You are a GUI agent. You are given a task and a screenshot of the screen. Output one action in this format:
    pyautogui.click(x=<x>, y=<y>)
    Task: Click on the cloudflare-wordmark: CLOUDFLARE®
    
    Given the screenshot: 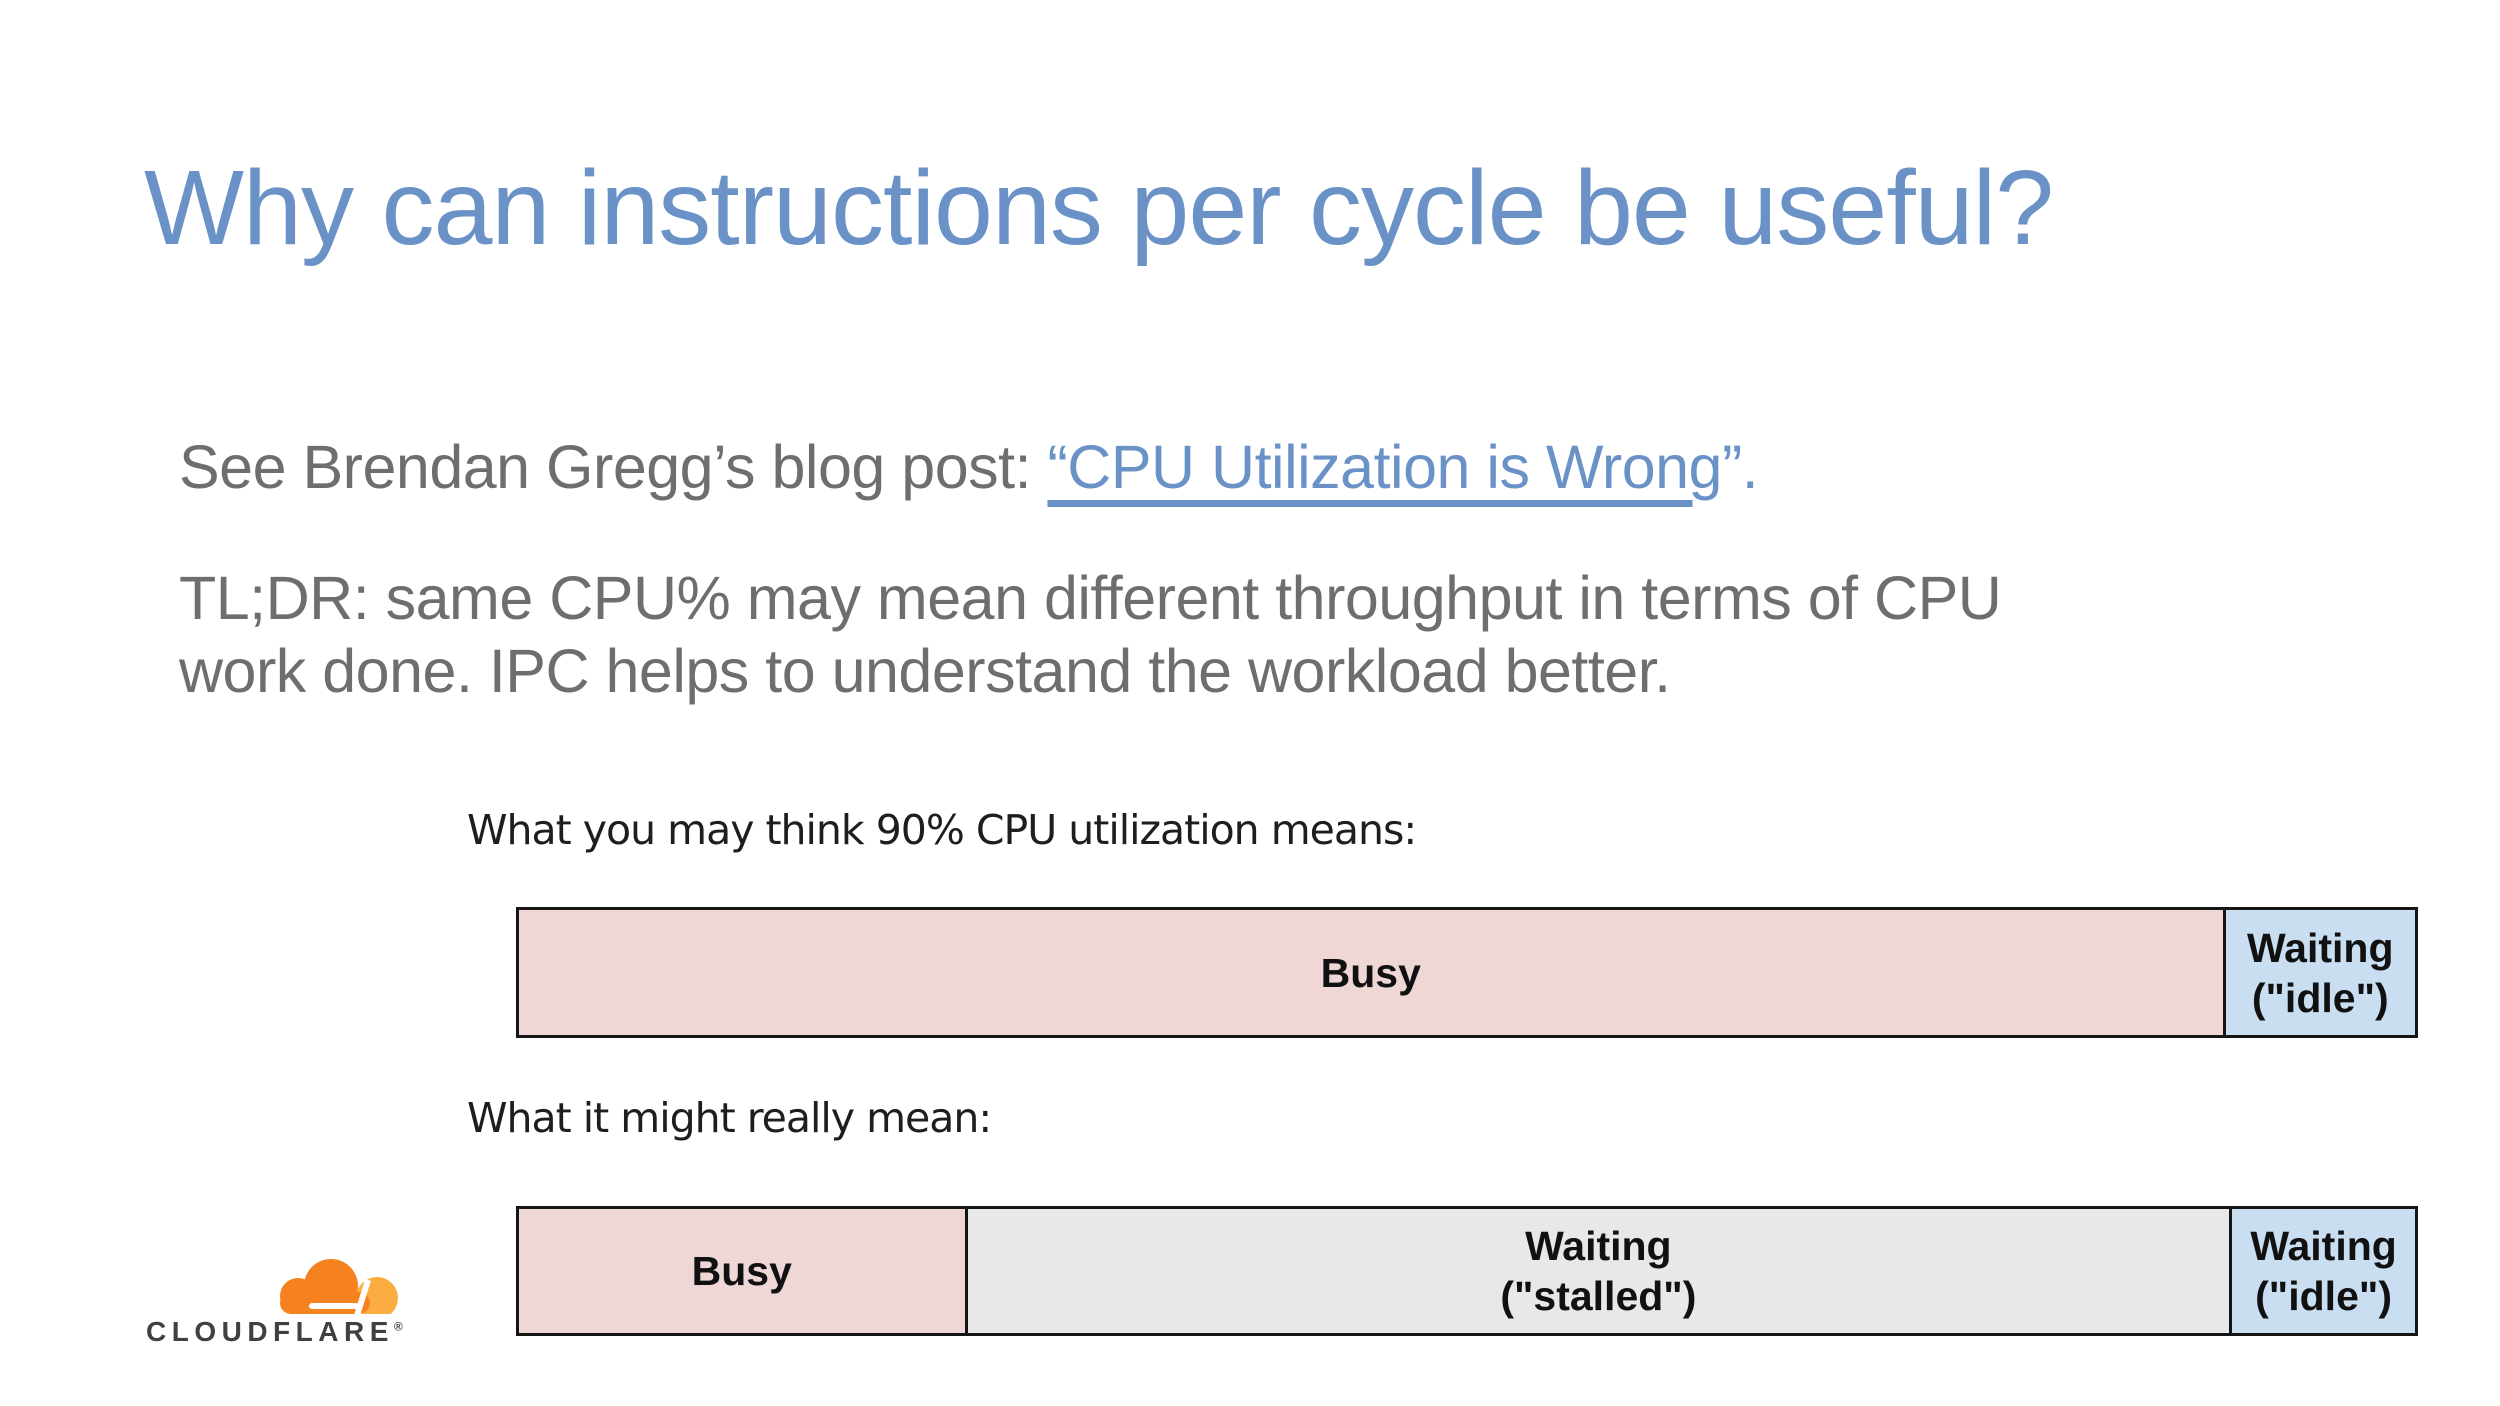 What is the action you would take?
    pyautogui.click(x=274, y=1332)
    